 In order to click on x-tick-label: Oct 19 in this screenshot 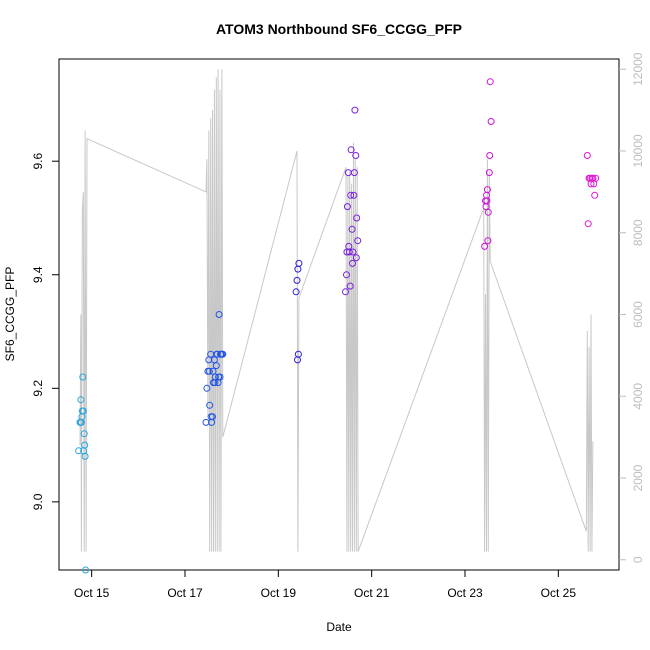, I will do `click(279, 593)`.